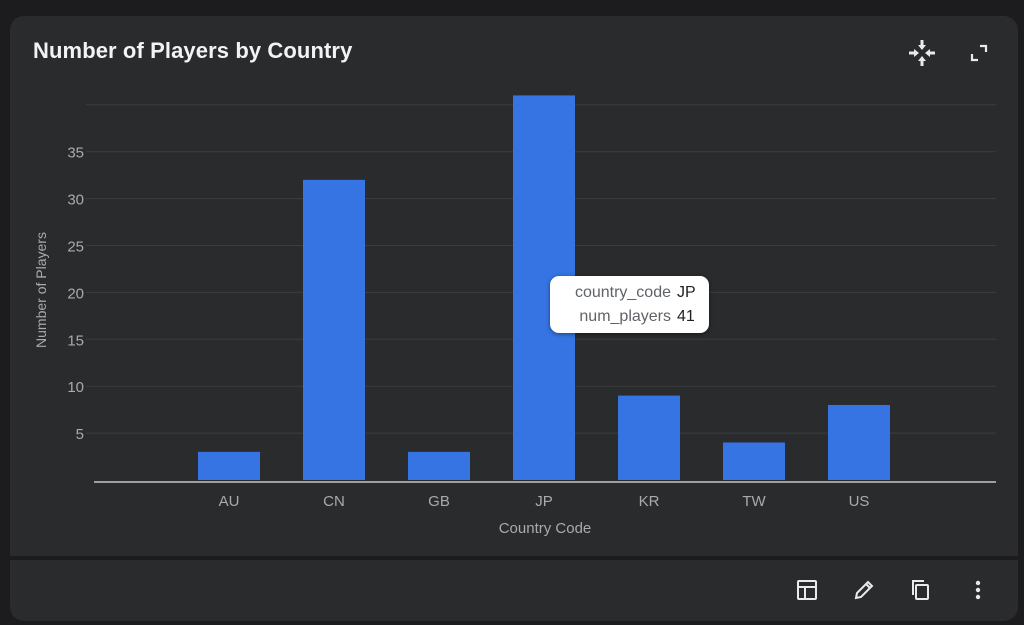  Describe the element at coordinates (229, 501) in the screenshot. I see `x-tick-label: AU` at that location.